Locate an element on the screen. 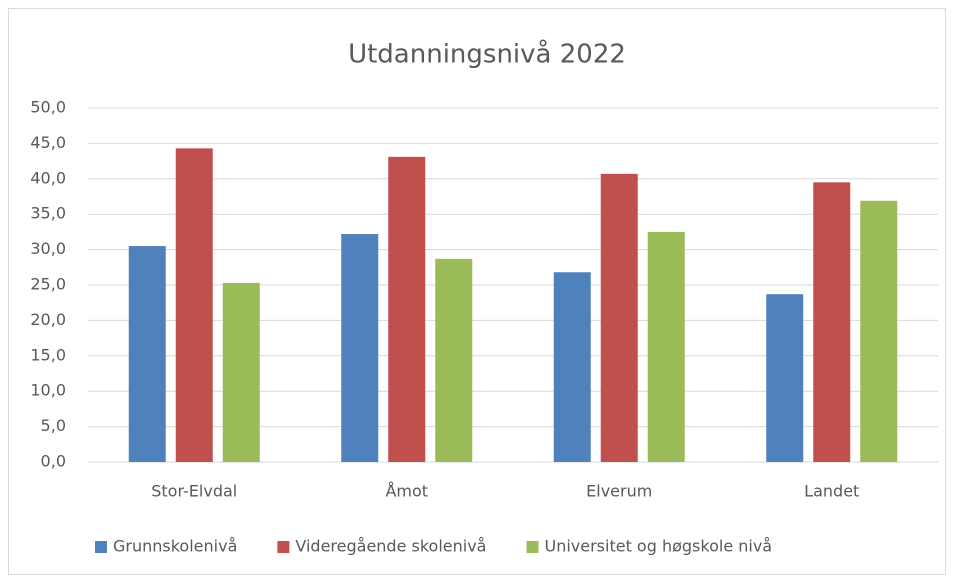 The height and width of the screenshot is (576, 954). x-tick-label: Elverum is located at coordinates (619, 491).